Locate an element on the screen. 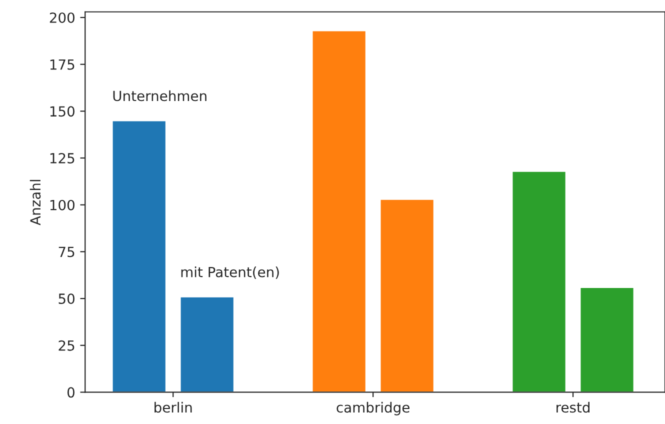 The height and width of the screenshot is (424, 665). y-tick-label: 50 is located at coordinates (66, 298).